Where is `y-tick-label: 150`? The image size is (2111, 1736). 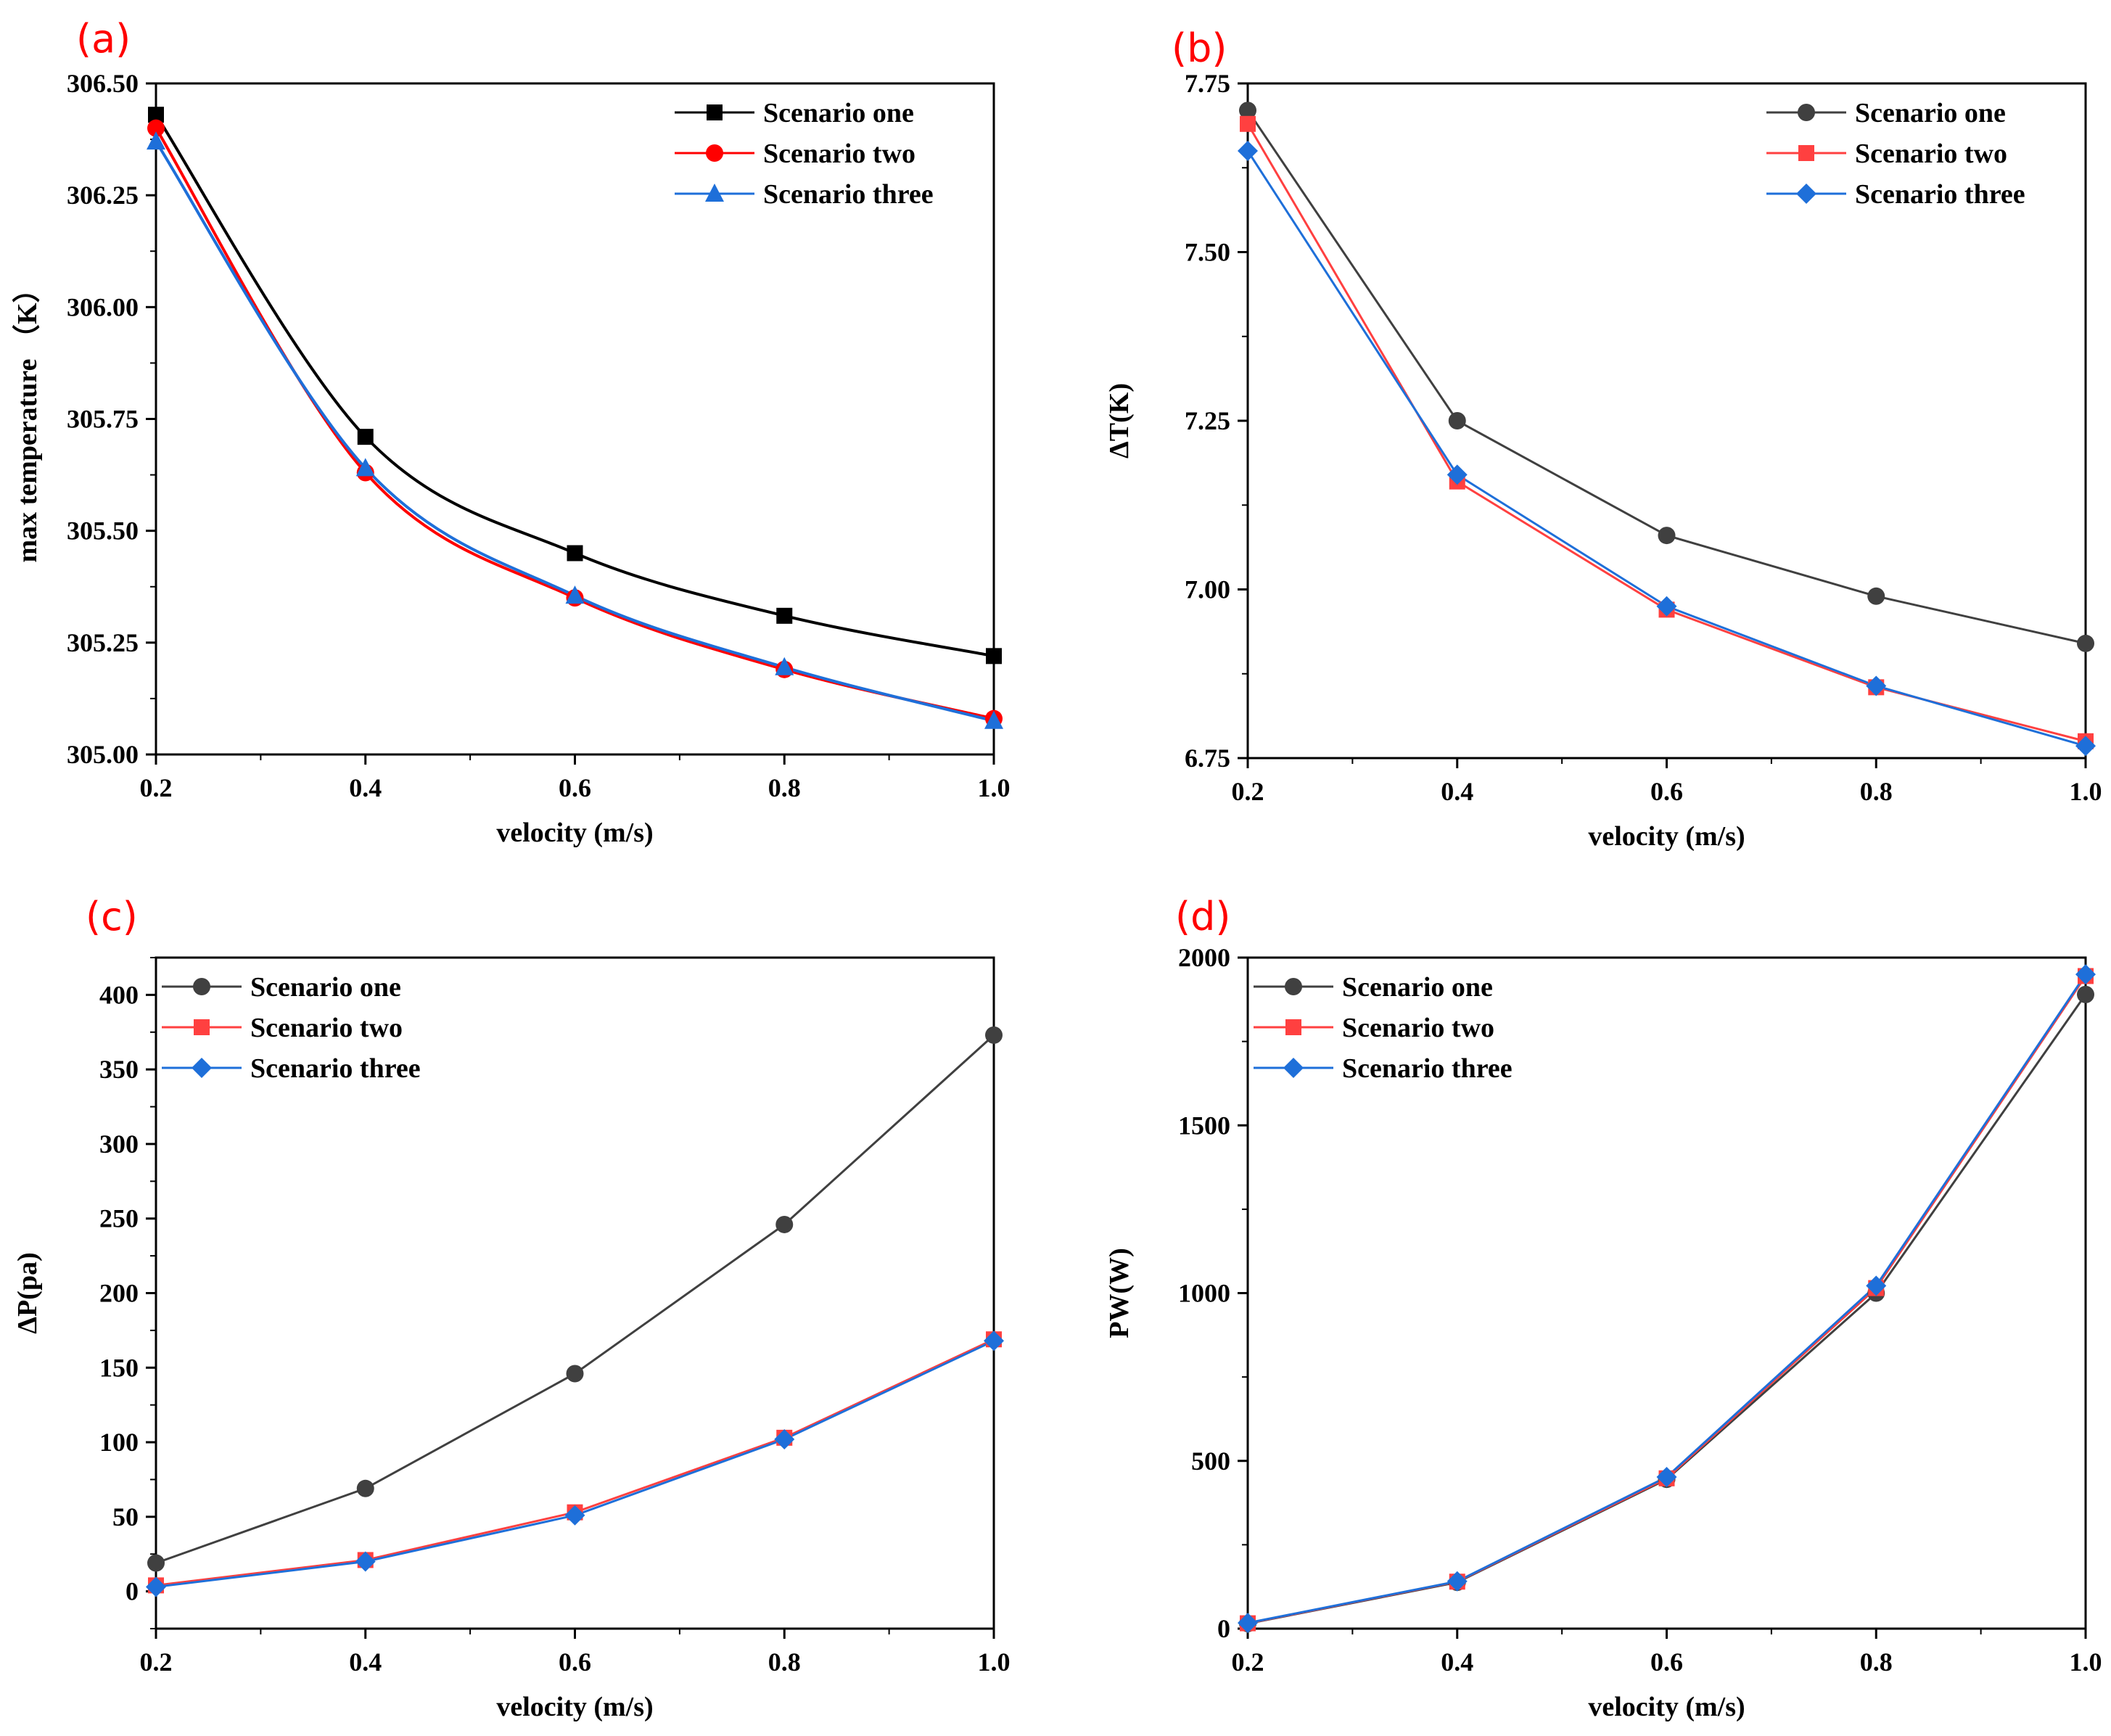 y-tick-label: 150 is located at coordinates (119, 1367).